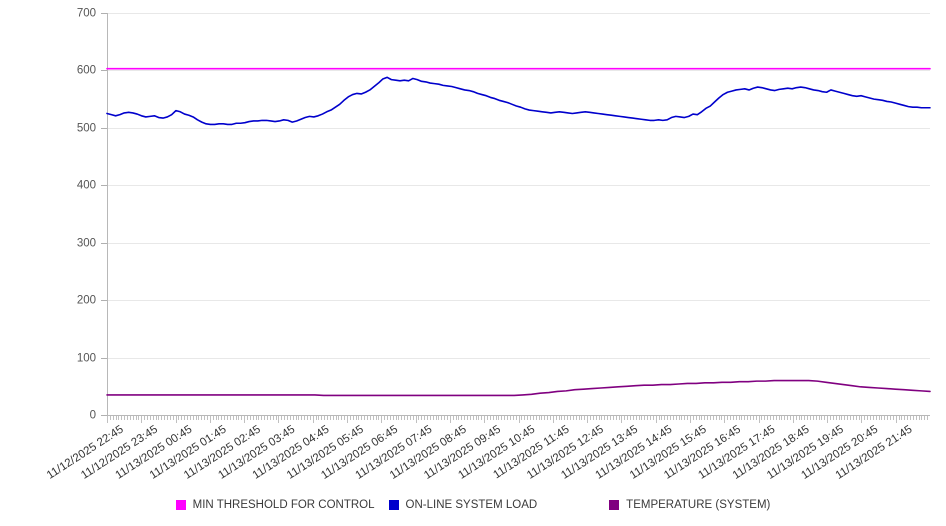 The height and width of the screenshot is (526, 946). Describe the element at coordinates (86, 186) in the screenshot. I see `y-axis-tick-label: 400` at that location.